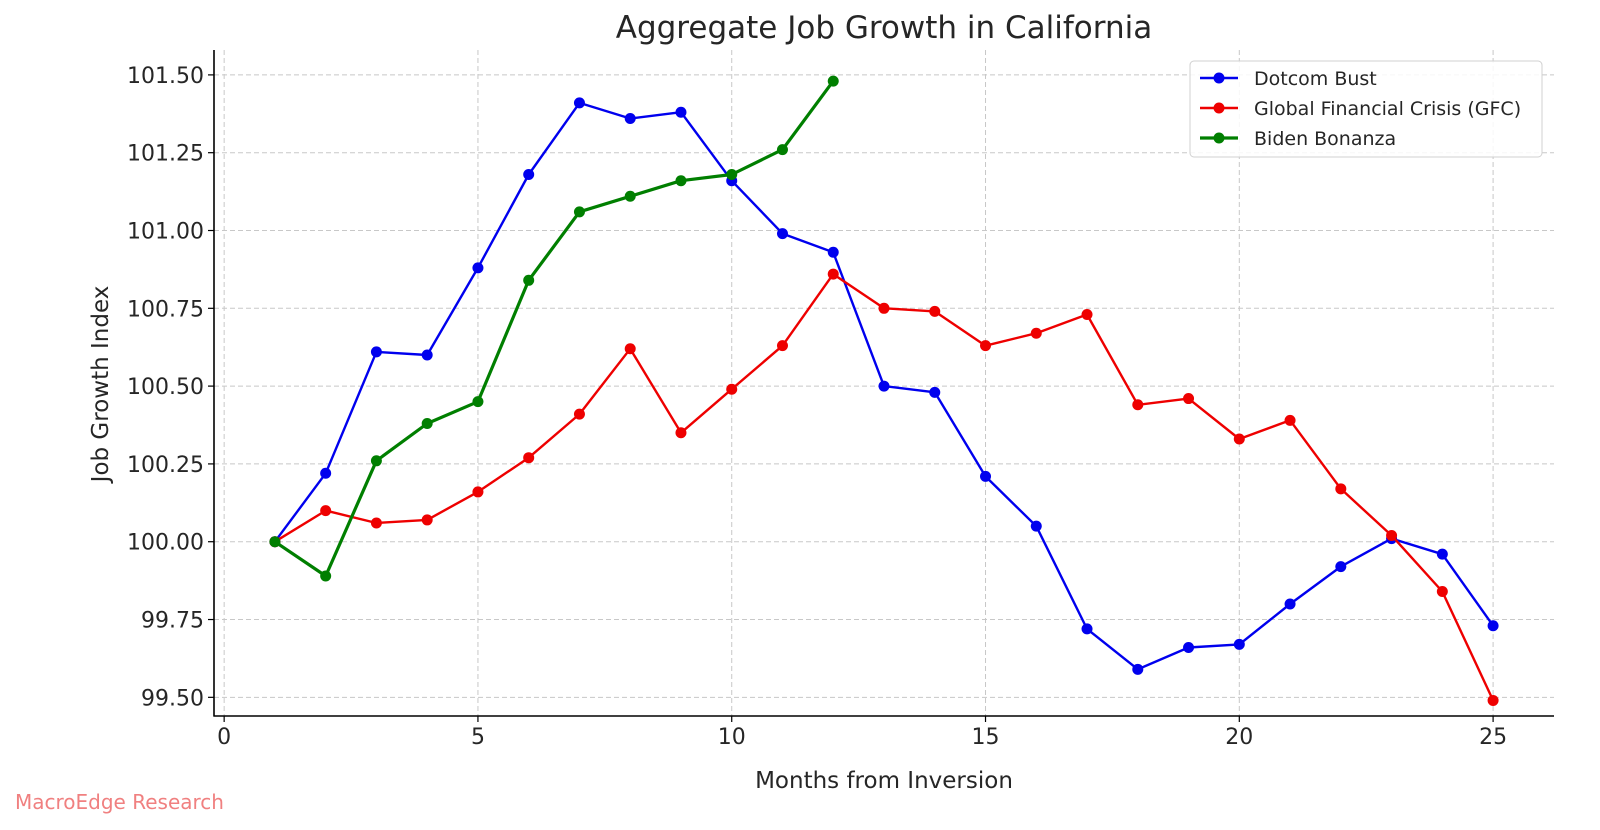  I want to click on x-tick-label: 25, so click(1493, 737).